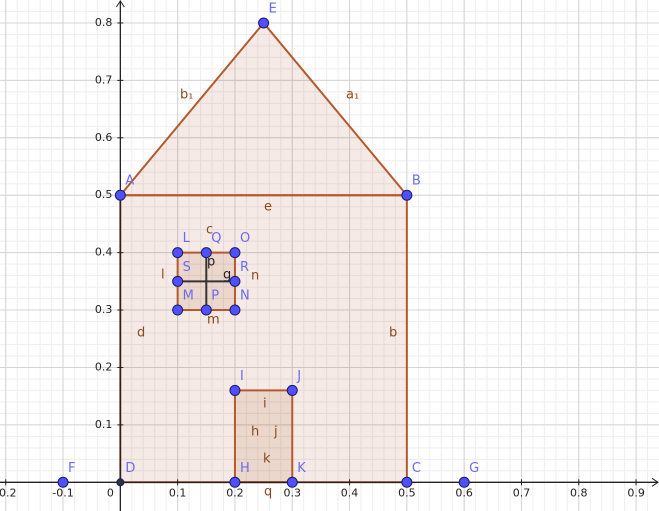 The image size is (659, 511). Describe the element at coordinates (8, 492) in the screenshot. I see `x-tick-label: -0.2` at that location.